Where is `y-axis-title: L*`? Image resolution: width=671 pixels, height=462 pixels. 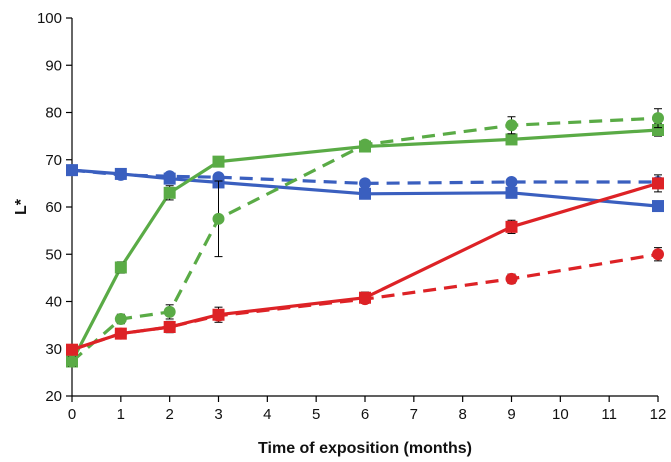 y-axis-title: L* is located at coordinates (21, 206).